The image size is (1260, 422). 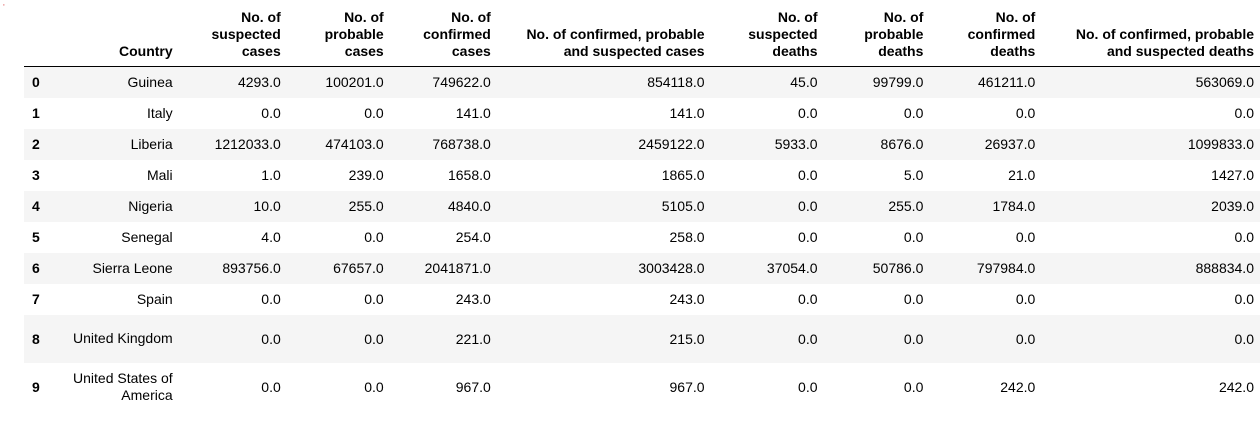 What do you see at coordinates (1224, 268) in the screenshot?
I see `total-deaths-cell: 888834.0` at bounding box center [1224, 268].